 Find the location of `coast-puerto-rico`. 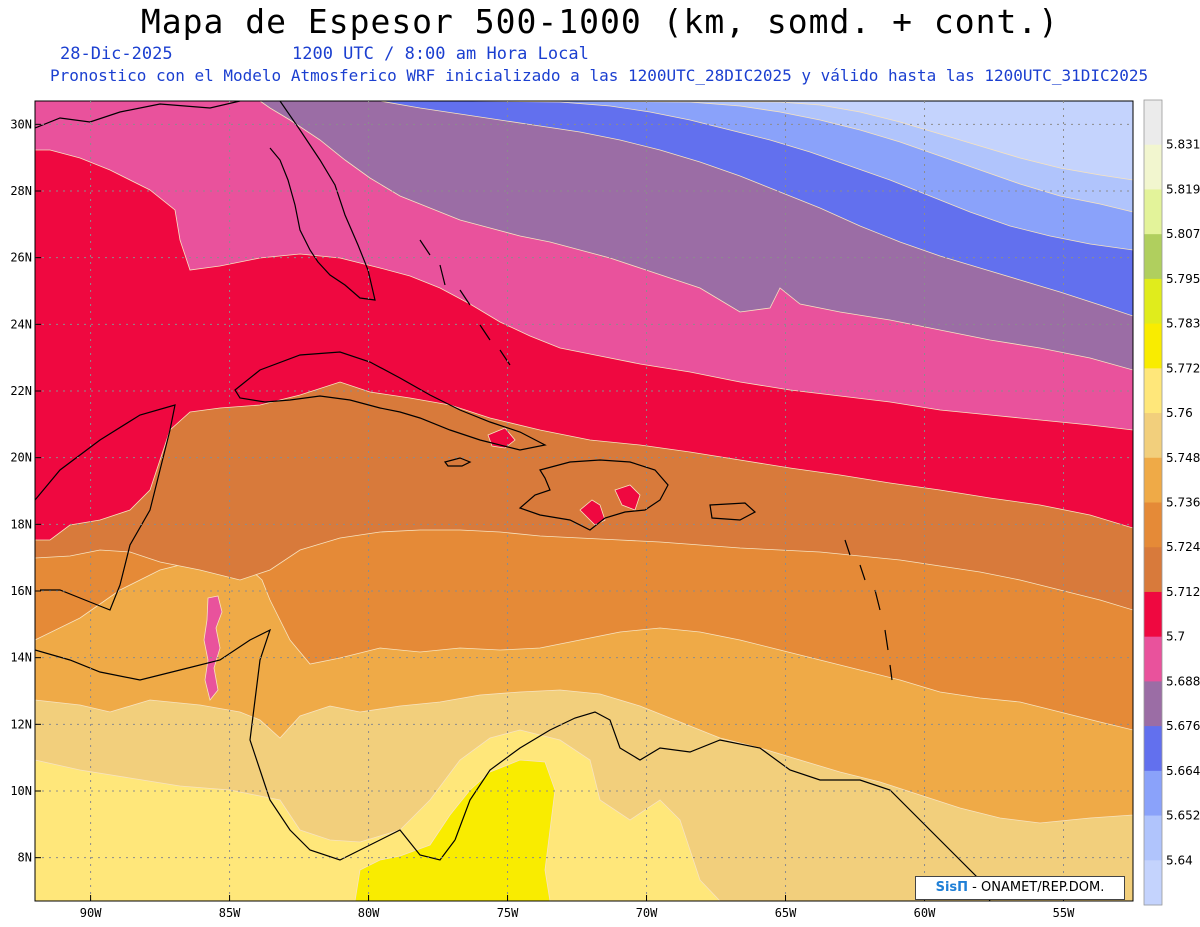

coast-puerto-rico is located at coordinates (733, 511).